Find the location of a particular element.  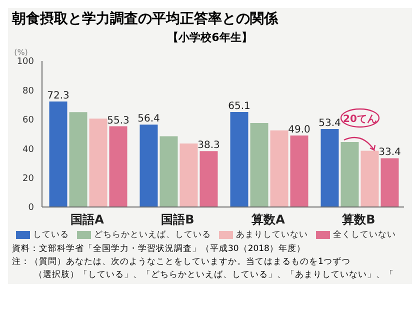

data-label: 49.0 is located at coordinates (299, 130).